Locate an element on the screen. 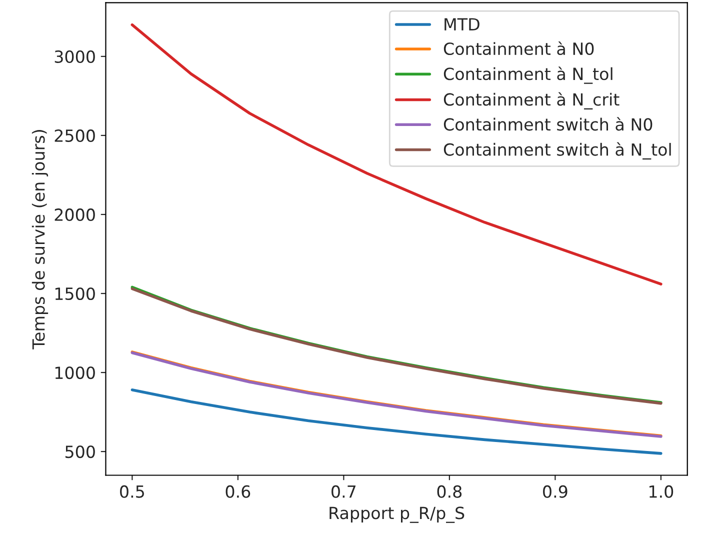 The image size is (705, 537). y-tick-label: 500 is located at coordinates (80, 452).